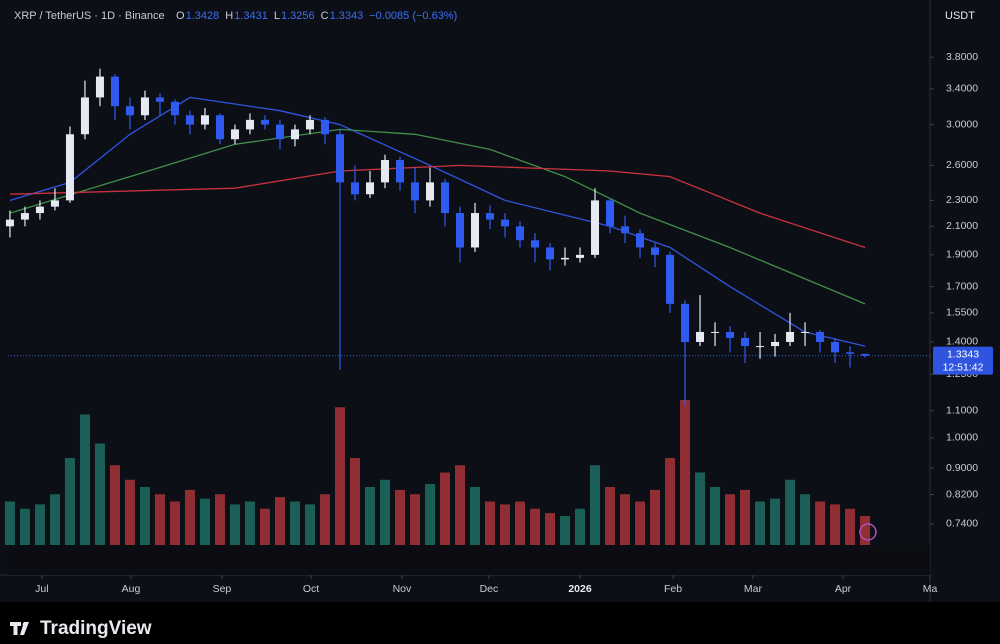 The image size is (1000, 644). Describe the element at coordinates (962, 200) in the screenshot. I see `y-tick-label: 2.3000` at that location.